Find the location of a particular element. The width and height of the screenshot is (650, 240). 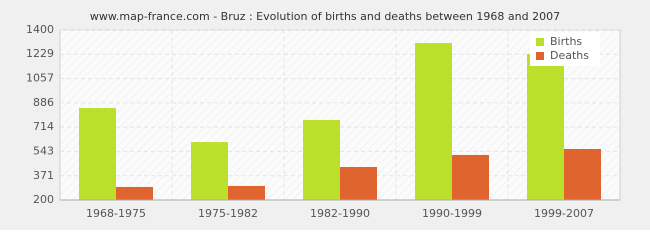

y-tick-label: 1400 is located at coordinates (40, 29).